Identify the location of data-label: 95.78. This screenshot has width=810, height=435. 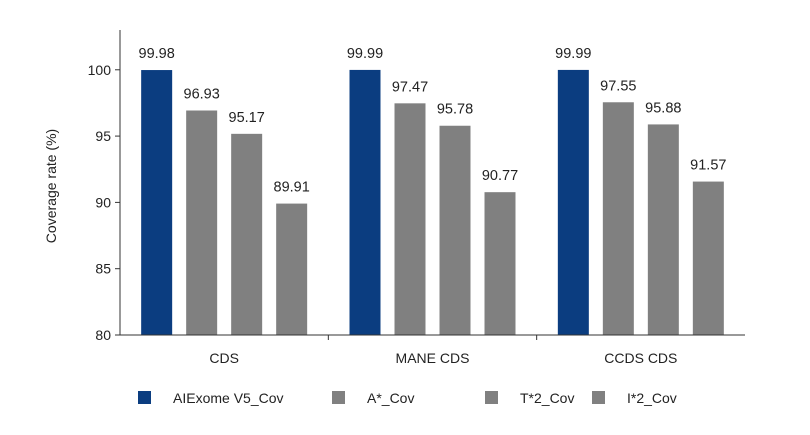
(455, 110).